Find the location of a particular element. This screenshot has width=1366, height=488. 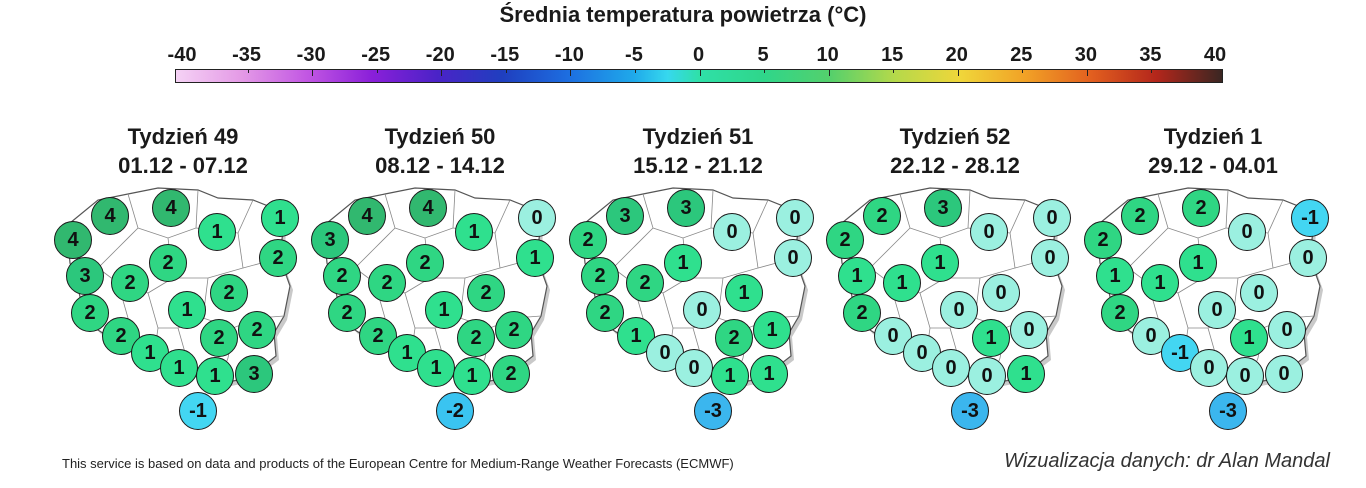

date-range: 01.12 - 07.12 is located at coordinates (183, 165).